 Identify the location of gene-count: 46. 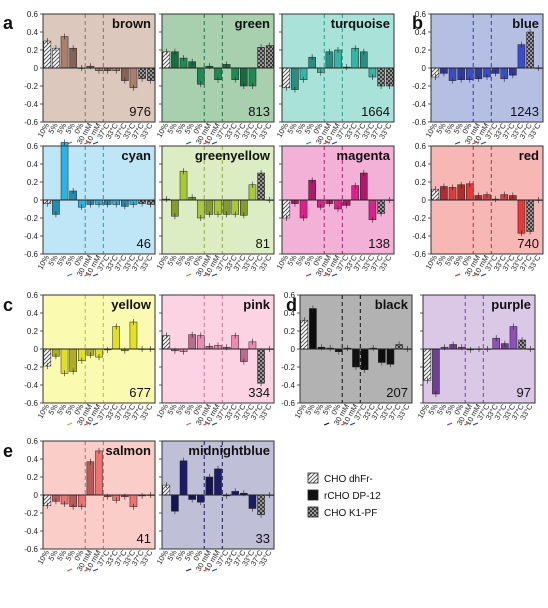
(144, 243).